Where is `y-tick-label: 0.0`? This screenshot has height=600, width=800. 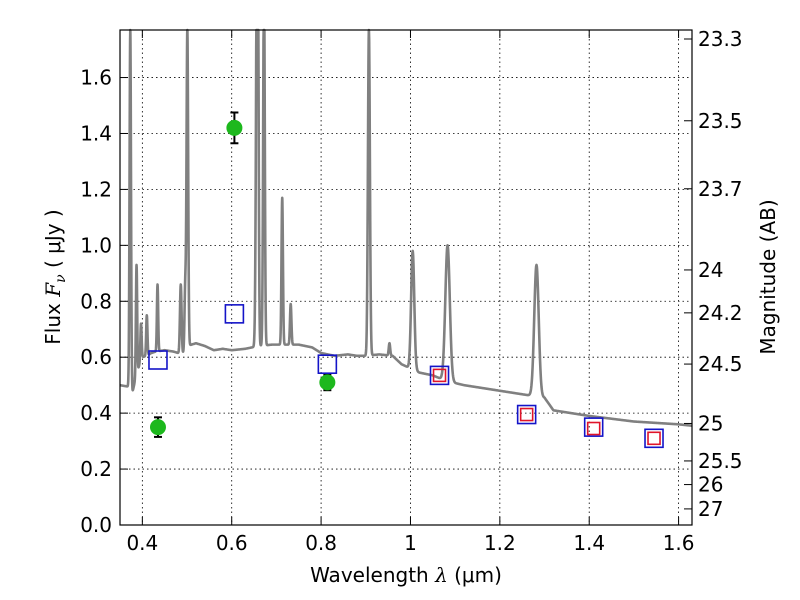
y-tick-label: 0.0 is located at coordinates (96, 525).